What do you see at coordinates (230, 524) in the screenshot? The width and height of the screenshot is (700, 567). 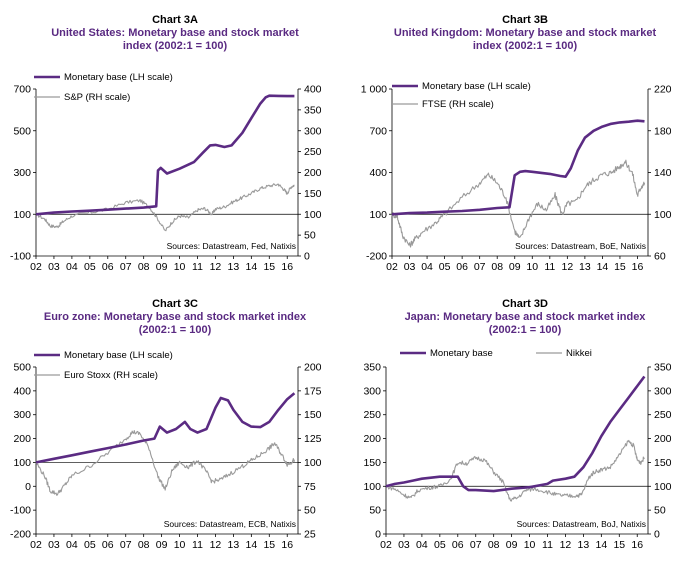 I see `source-note: Sources: Datastream, ECB, Natixis` at bounding box center [230, 524].